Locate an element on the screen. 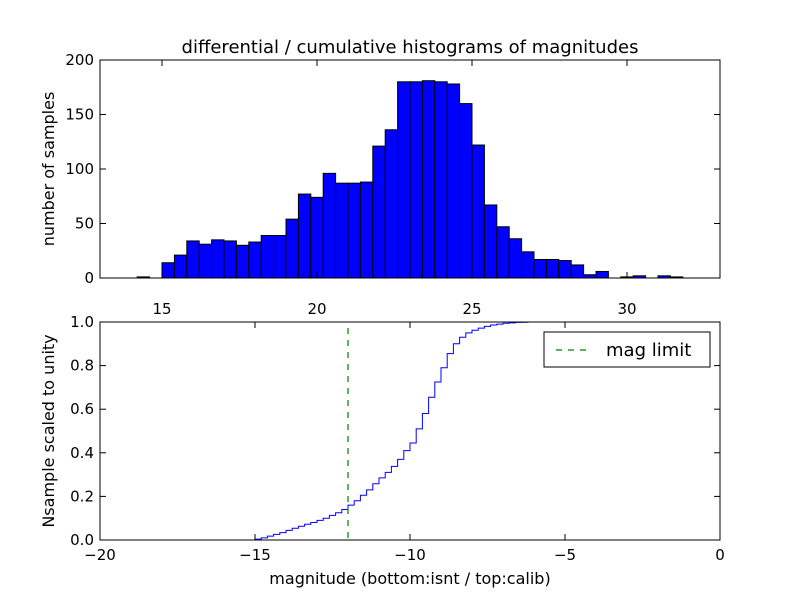  y-tick-label: 200 is located at coordinates (79, 60).